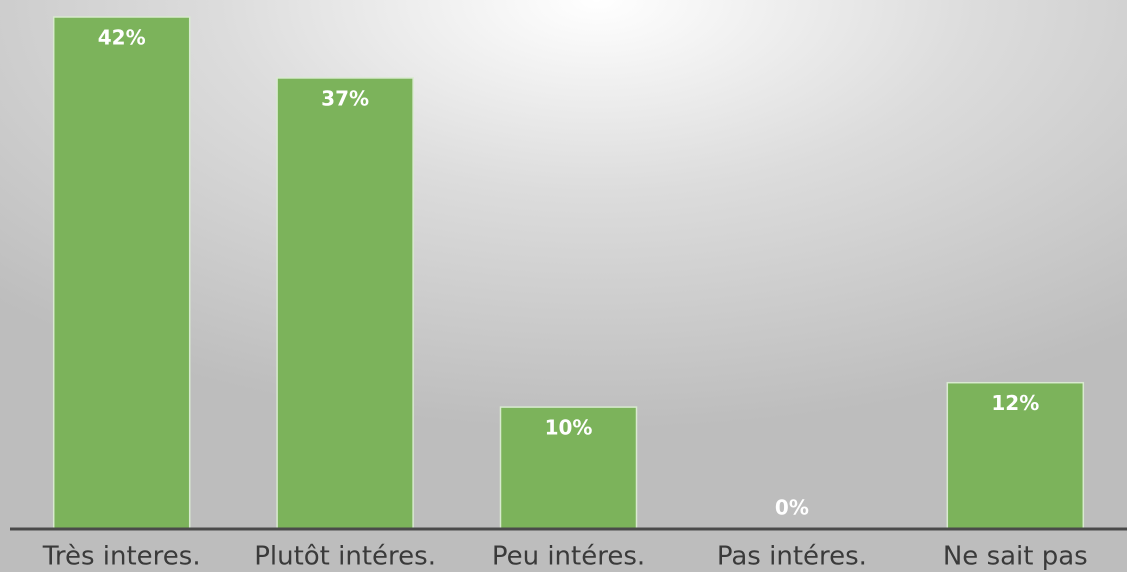  Describe the element at coordinates (568, 557) in the screenshot. I see `x-tick-label: Peu intéres.` at that location.